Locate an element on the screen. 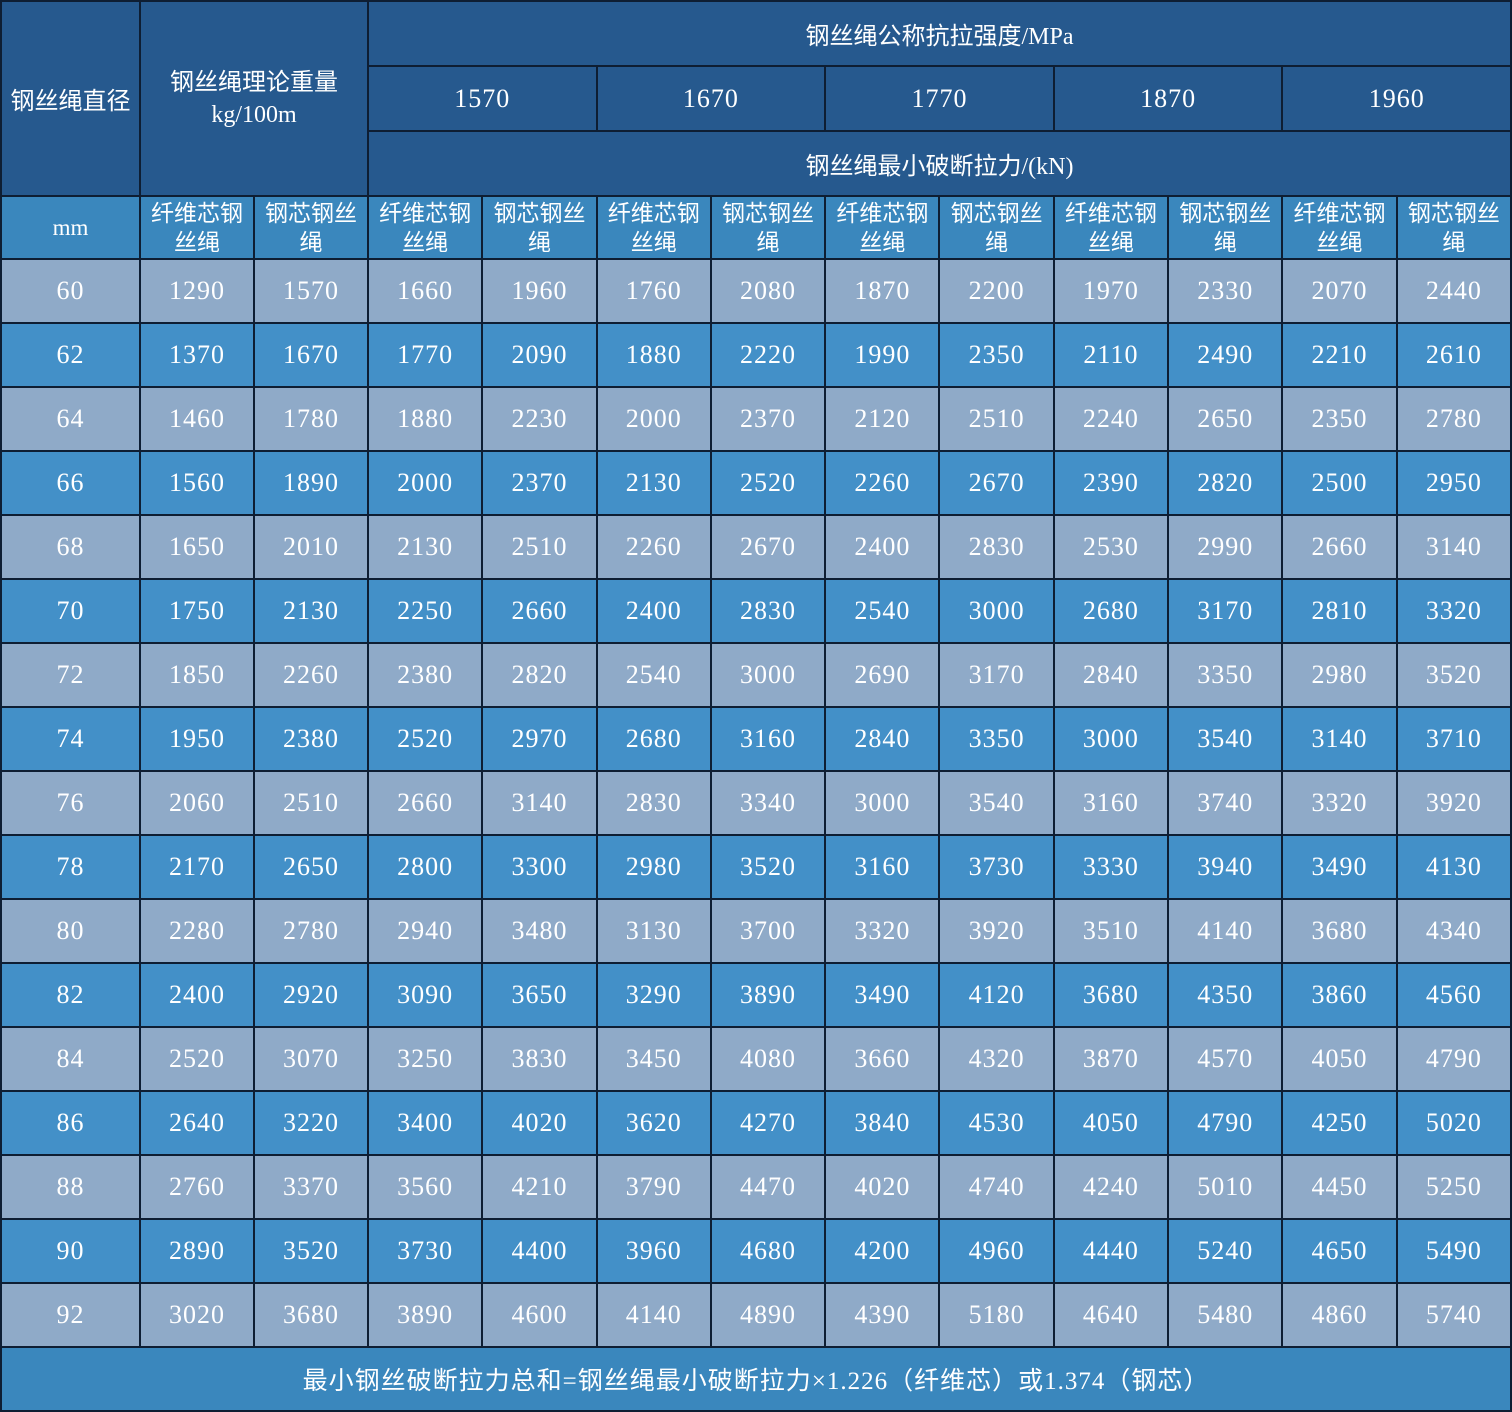 Image resolution: width=1512 pixels, height=1412 pixels. value-cell: 2690 is located at coordinates (882, 675).